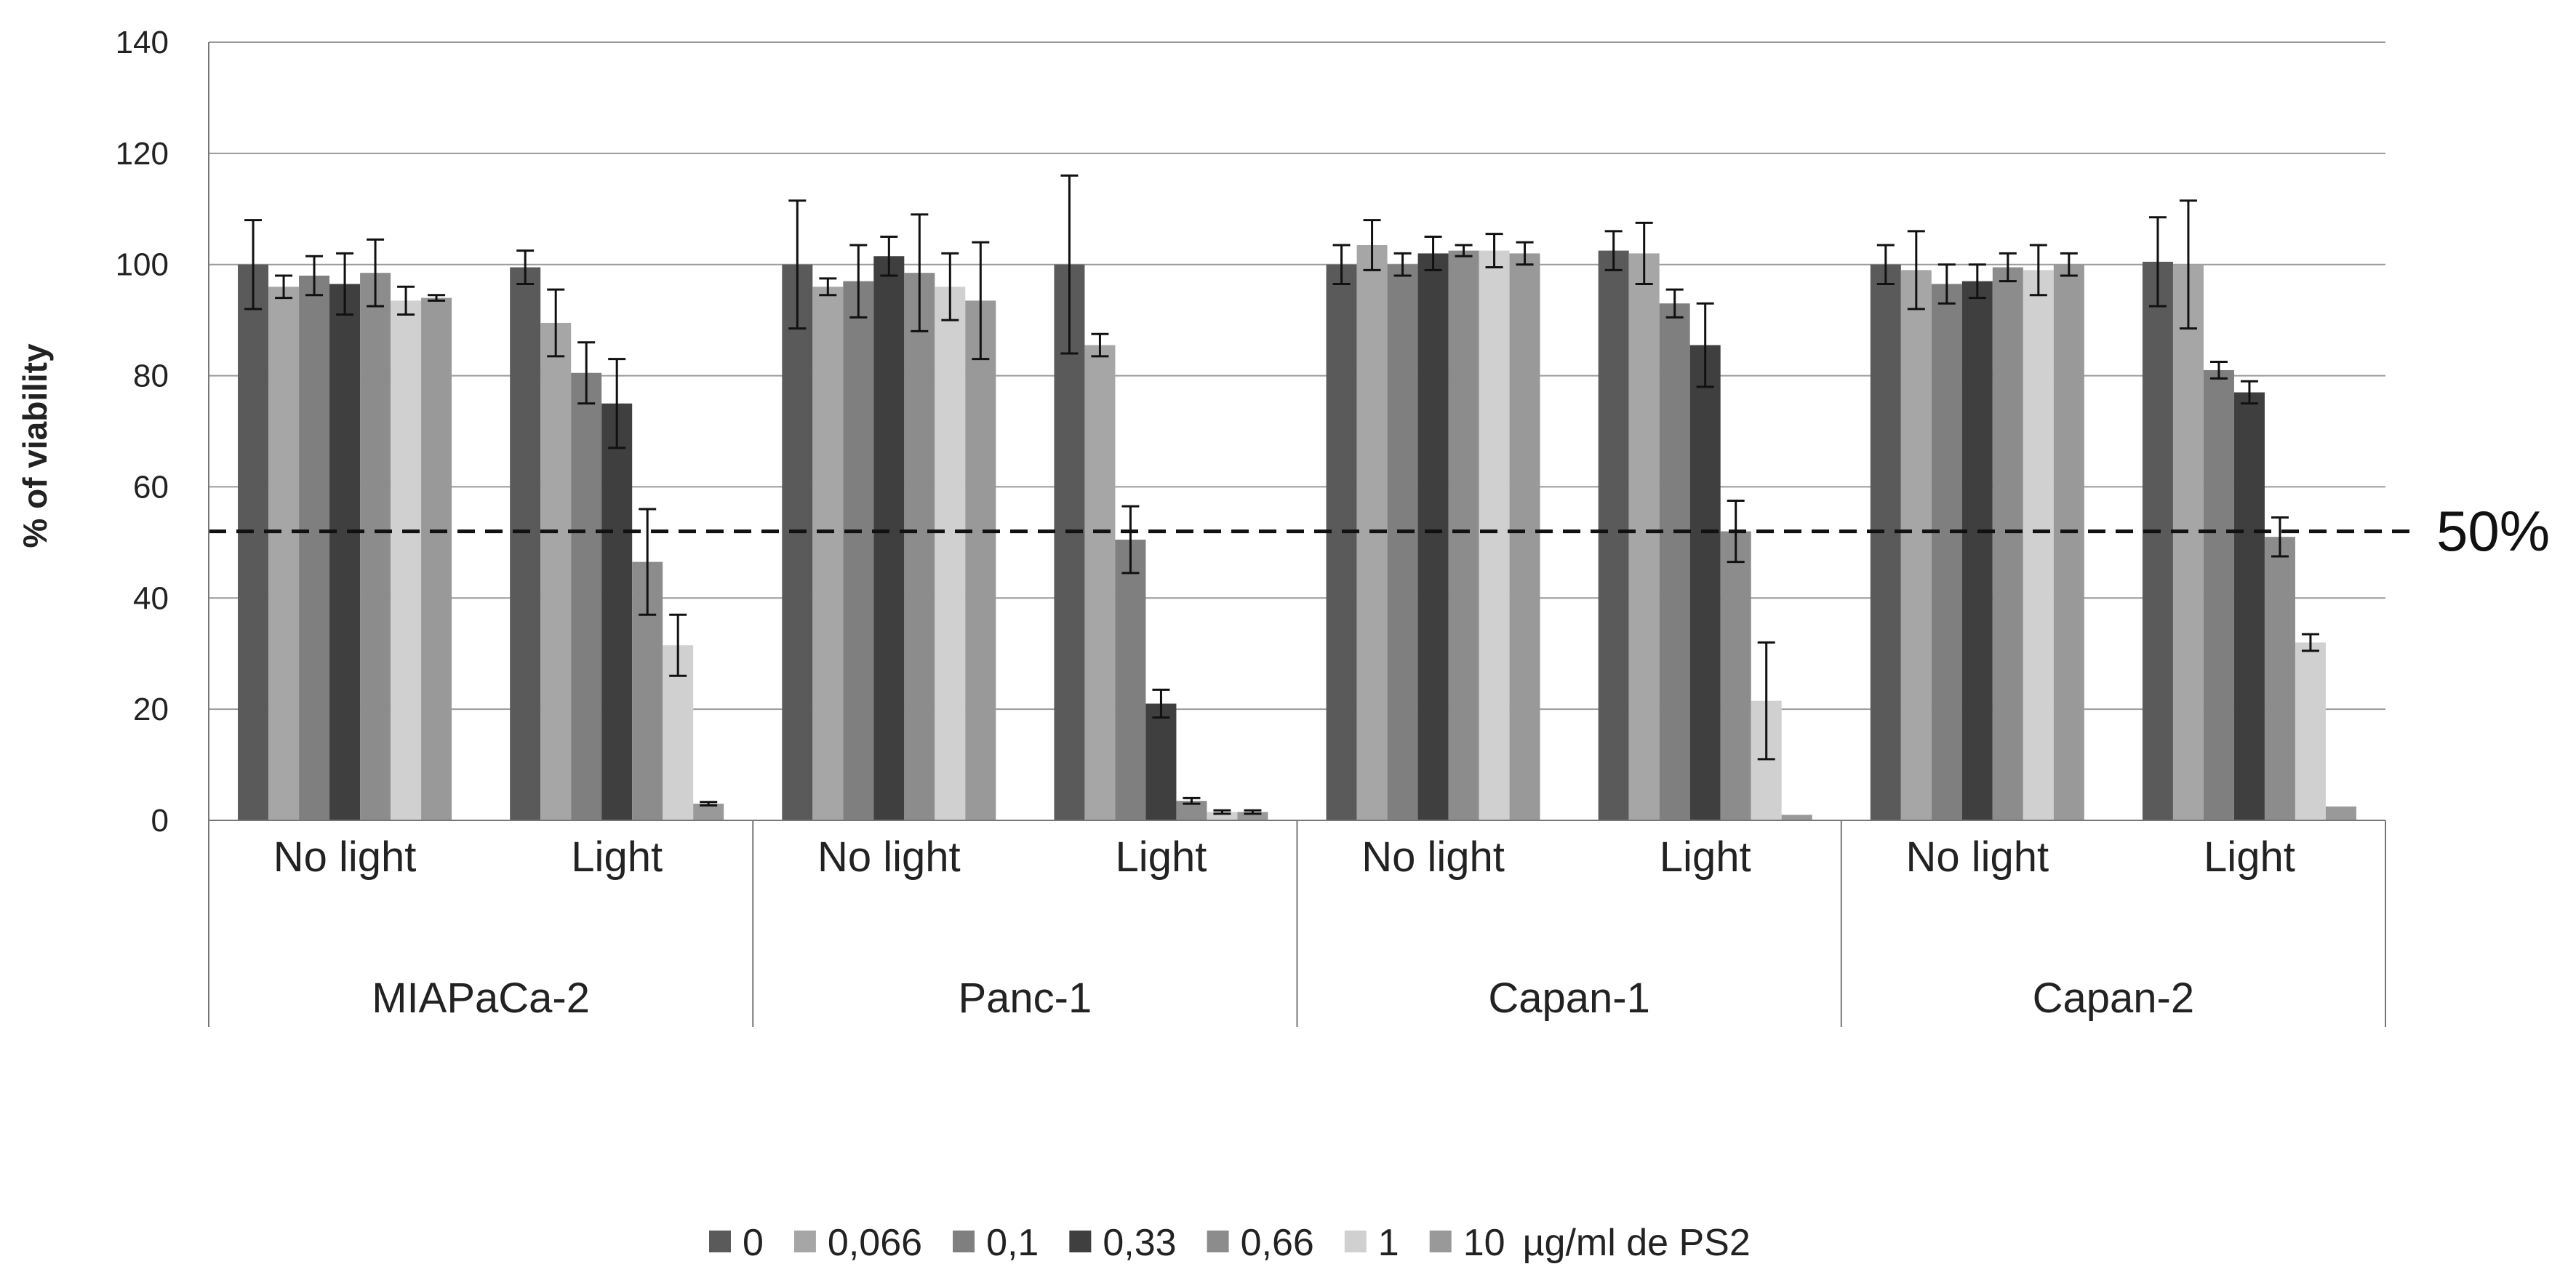  I want to click on y-tick-label: 60, so click(151, 487).